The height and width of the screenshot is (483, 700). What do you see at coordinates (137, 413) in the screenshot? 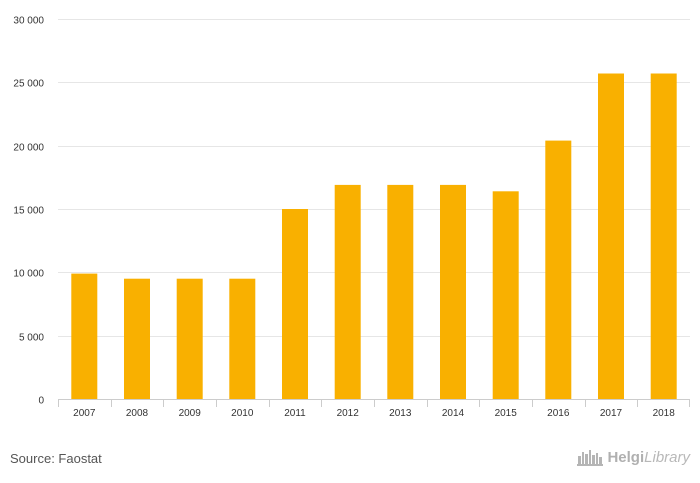
I see `x-tick-label: 2008` at bounding box center [137, 413].